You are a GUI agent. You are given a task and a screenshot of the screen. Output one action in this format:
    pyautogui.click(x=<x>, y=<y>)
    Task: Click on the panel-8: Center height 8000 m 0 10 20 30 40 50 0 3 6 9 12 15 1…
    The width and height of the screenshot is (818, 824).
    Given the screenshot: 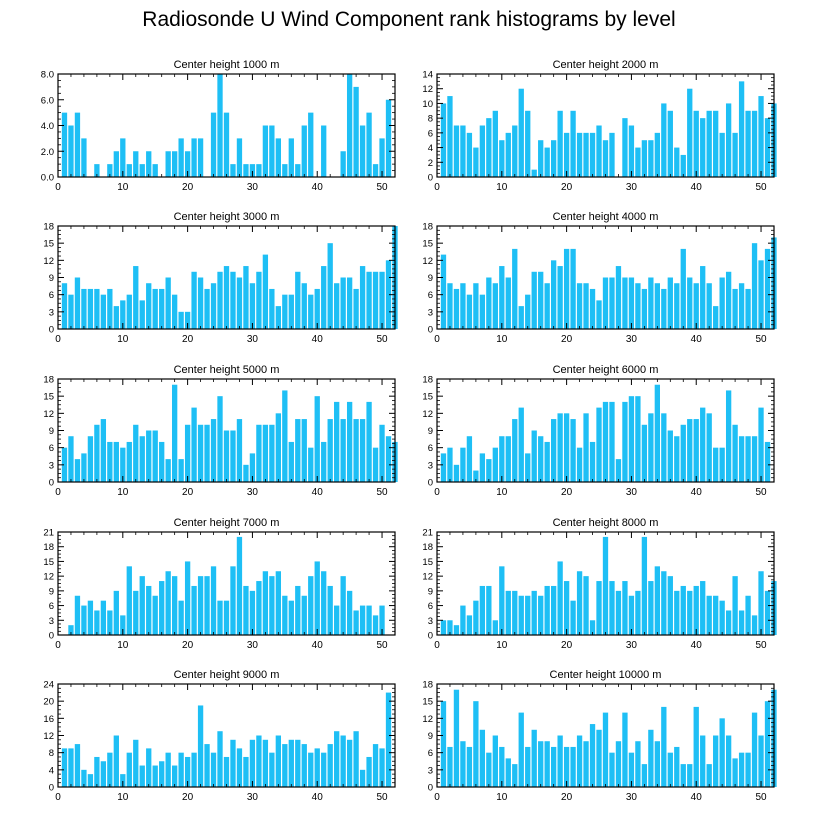 What is the action you would take?
    pyautogui.click(x=599, y=584)
    